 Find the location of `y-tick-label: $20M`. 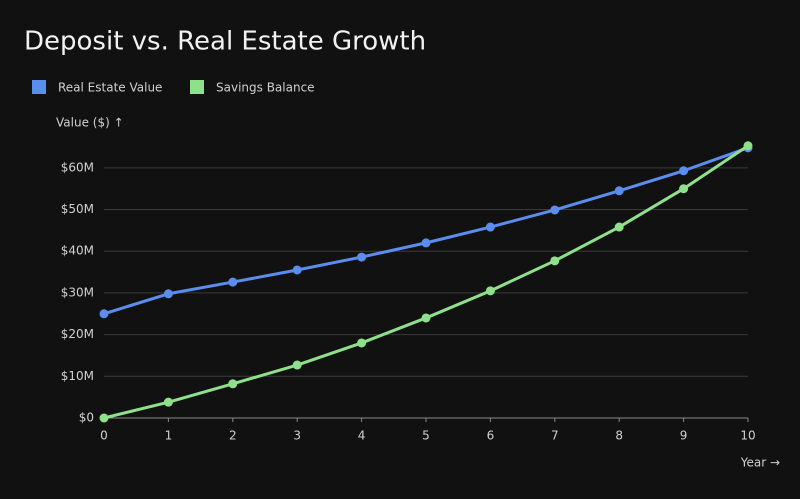

y-tick-label: $20M is located at coordinates (77, 334).